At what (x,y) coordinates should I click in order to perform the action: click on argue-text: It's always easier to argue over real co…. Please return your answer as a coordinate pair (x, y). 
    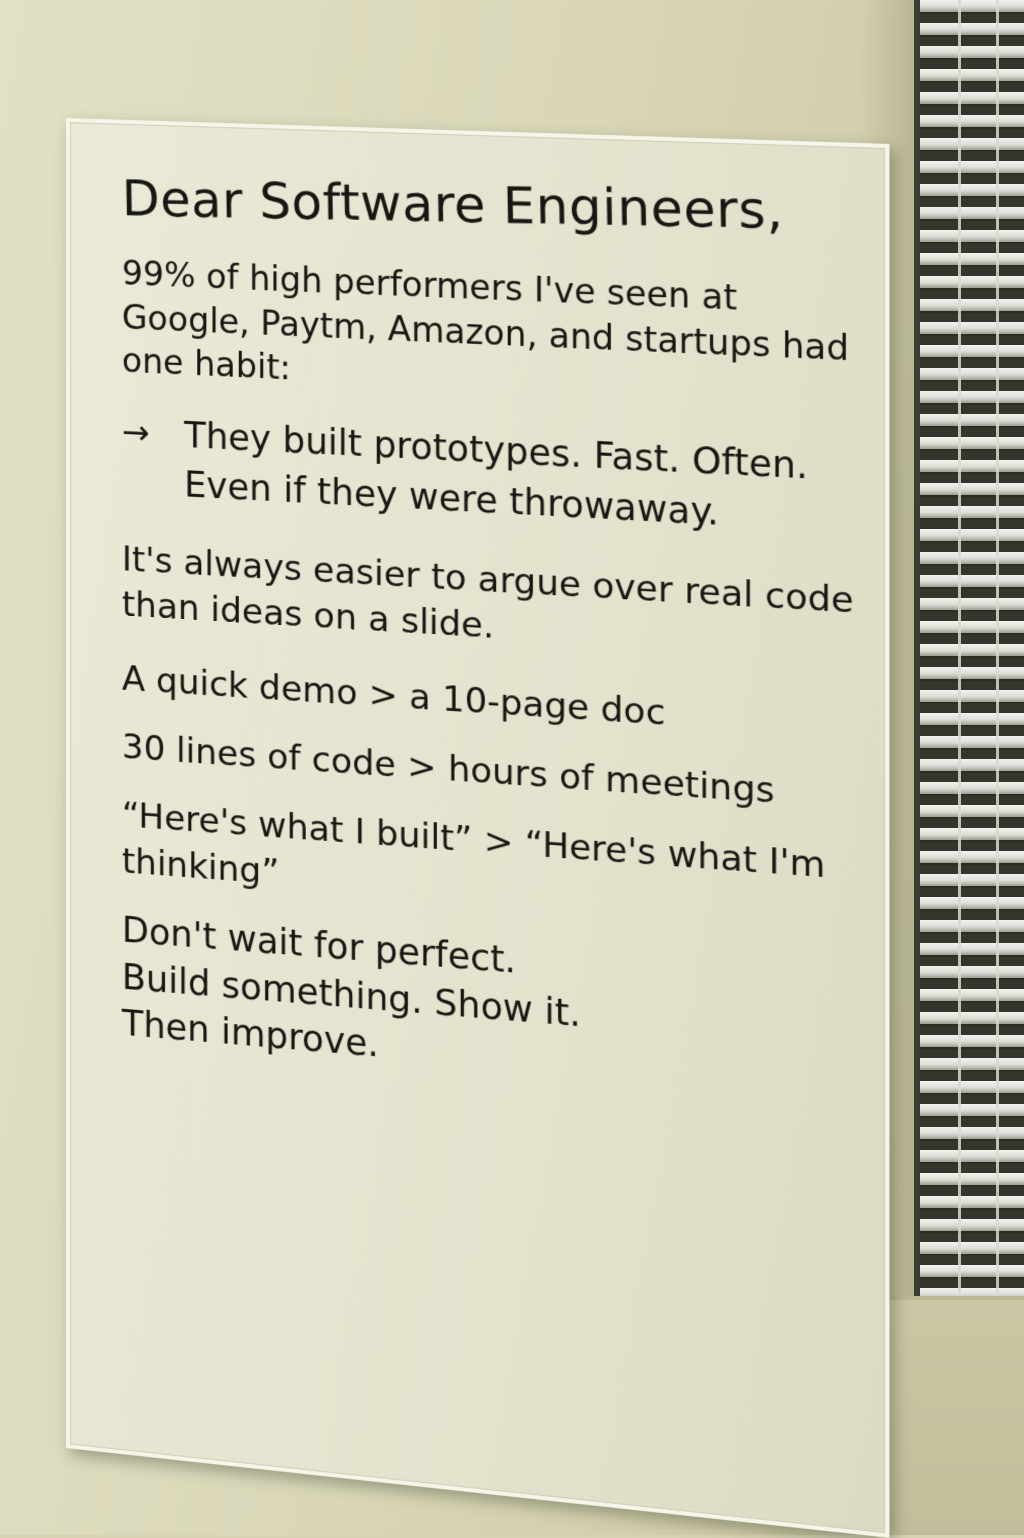
    Looking at the image, I should click on (488, 604).